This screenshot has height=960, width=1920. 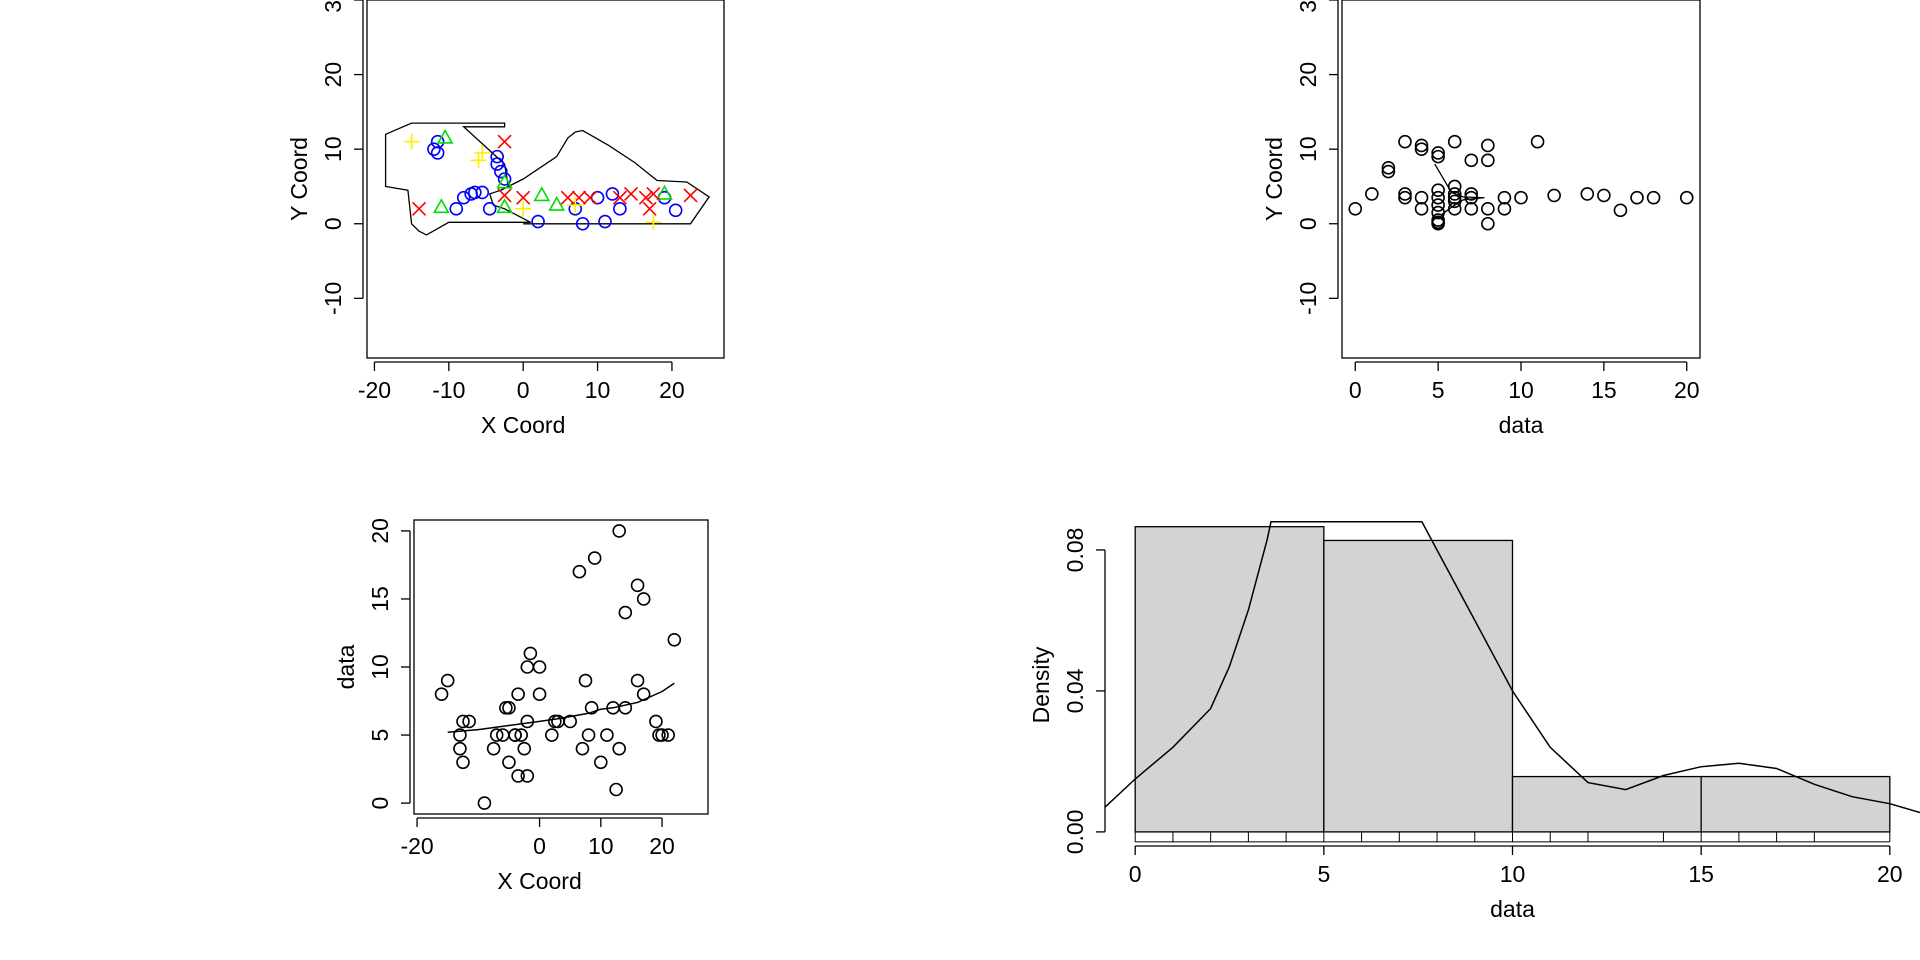 I want to click on x-tick-label: -20, so click(x=416, y=846).